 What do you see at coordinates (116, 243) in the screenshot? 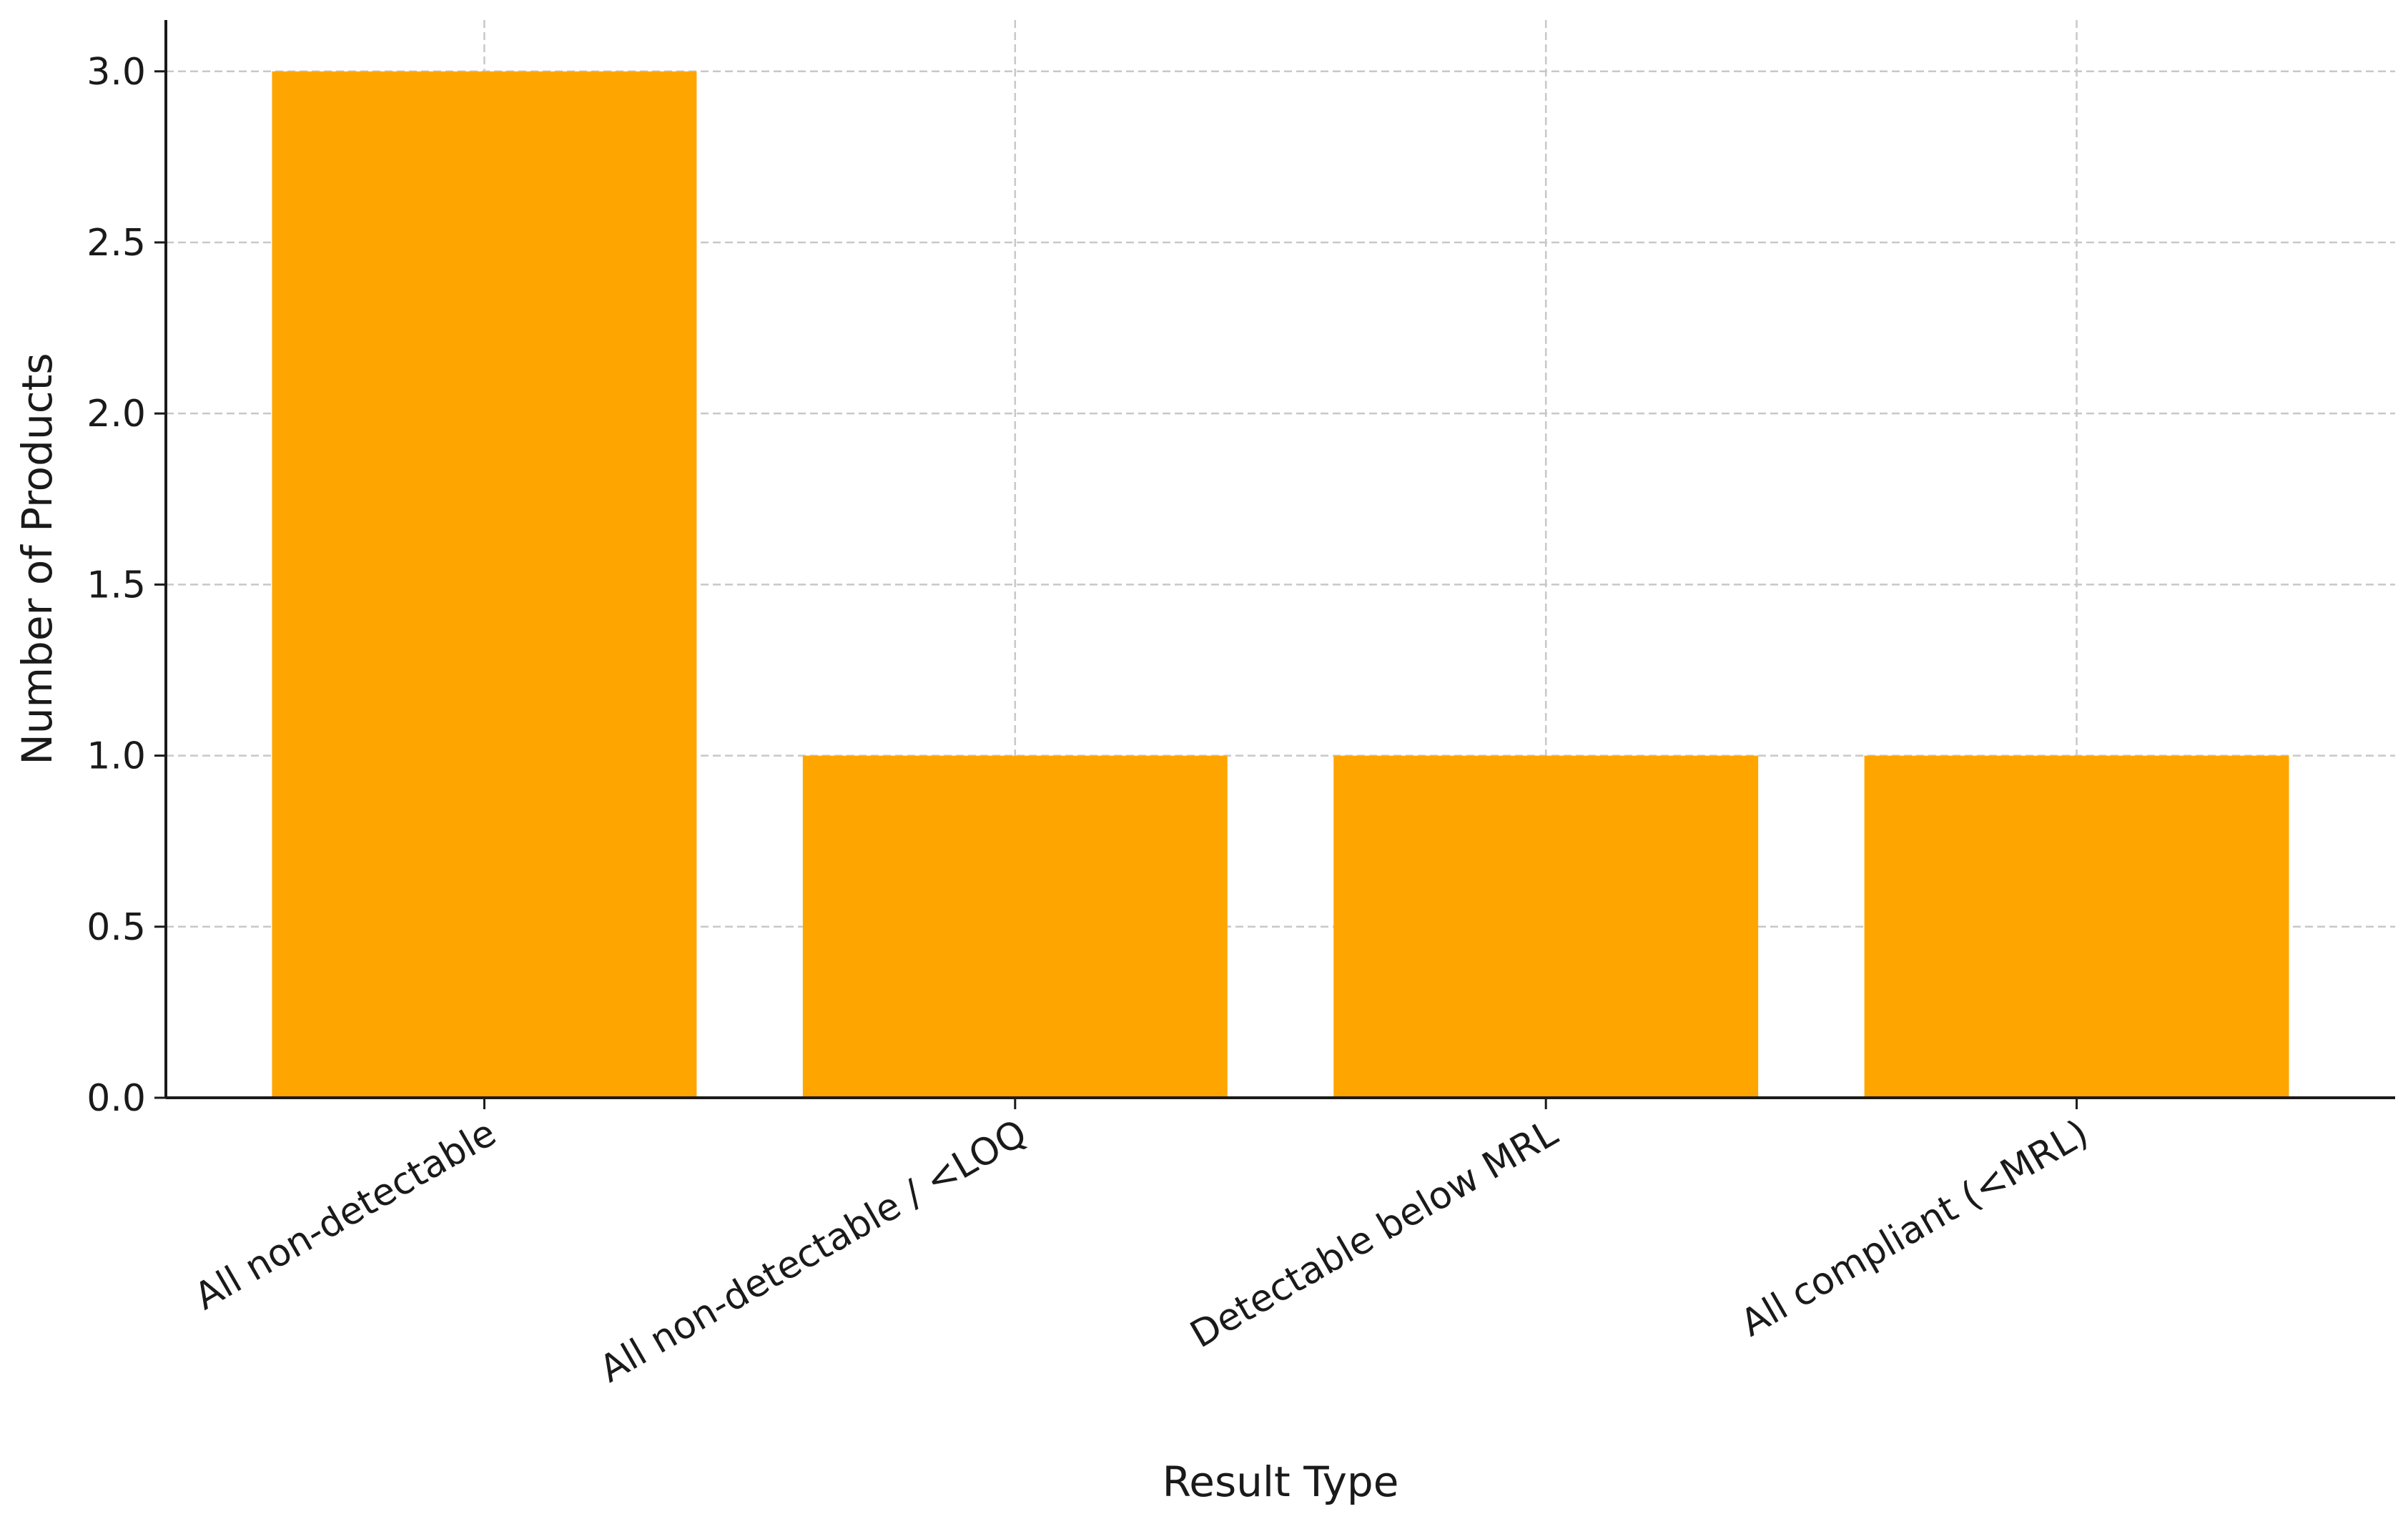
I see `y-tick-label: 2.5` at bounding box center [116, 243].